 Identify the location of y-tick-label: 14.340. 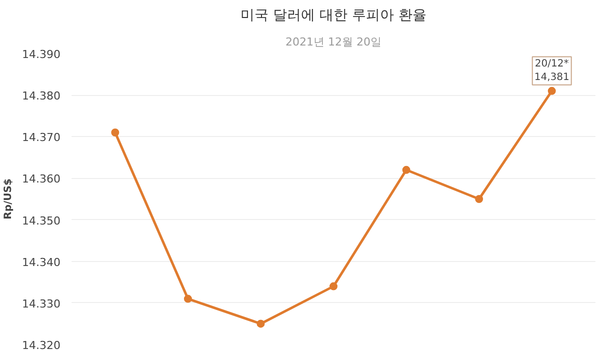
(41, 262).